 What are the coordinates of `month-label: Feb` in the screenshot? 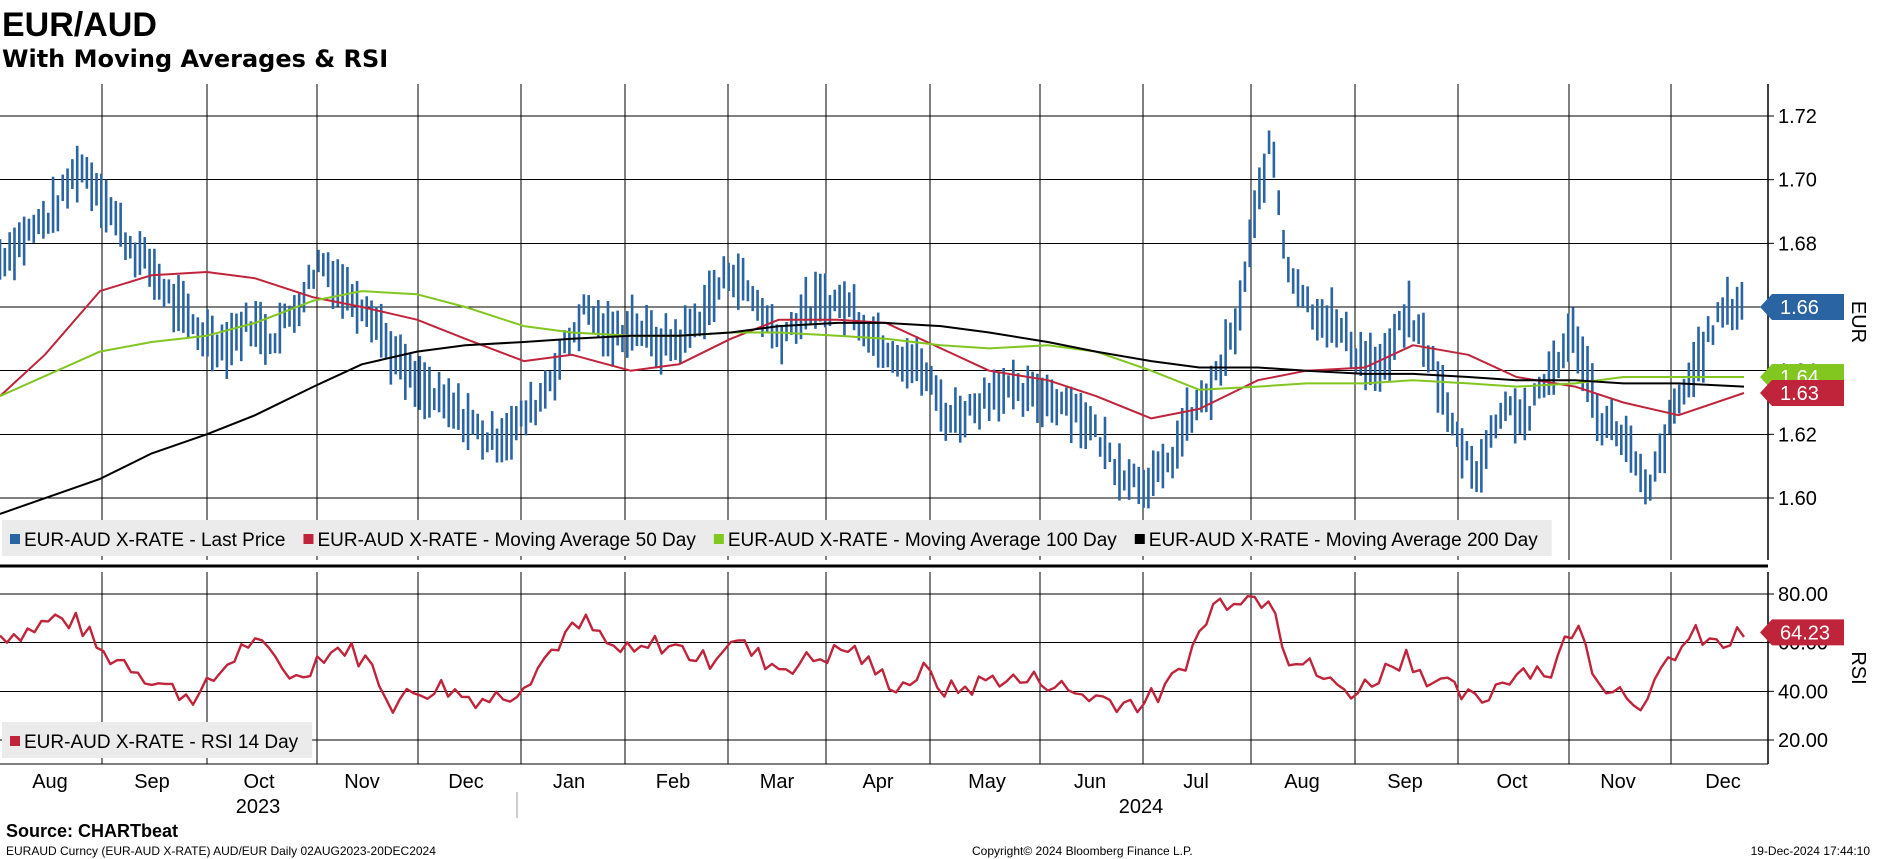 It's located at (673, 782).